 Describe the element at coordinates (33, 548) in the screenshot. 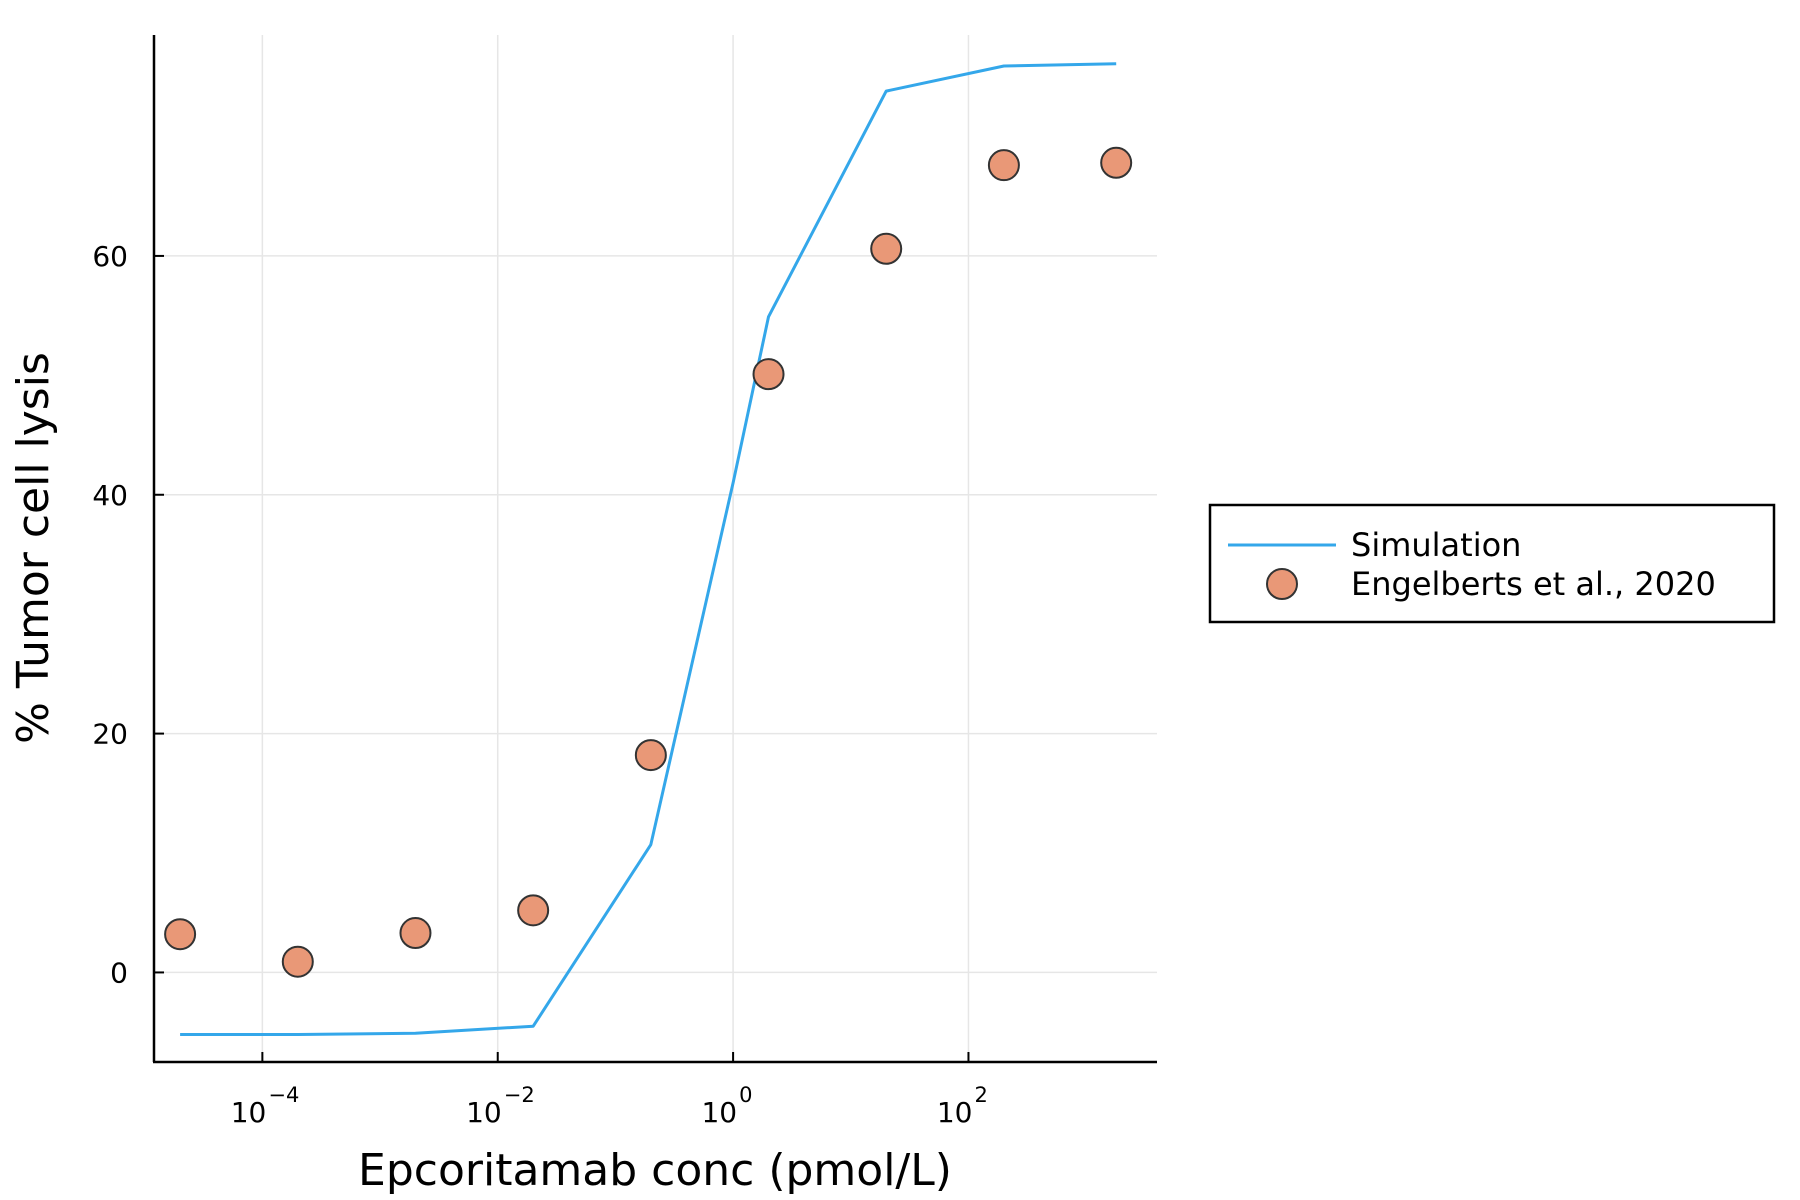

I see `y-axis-title: % Tumor cell lysis` at that location.